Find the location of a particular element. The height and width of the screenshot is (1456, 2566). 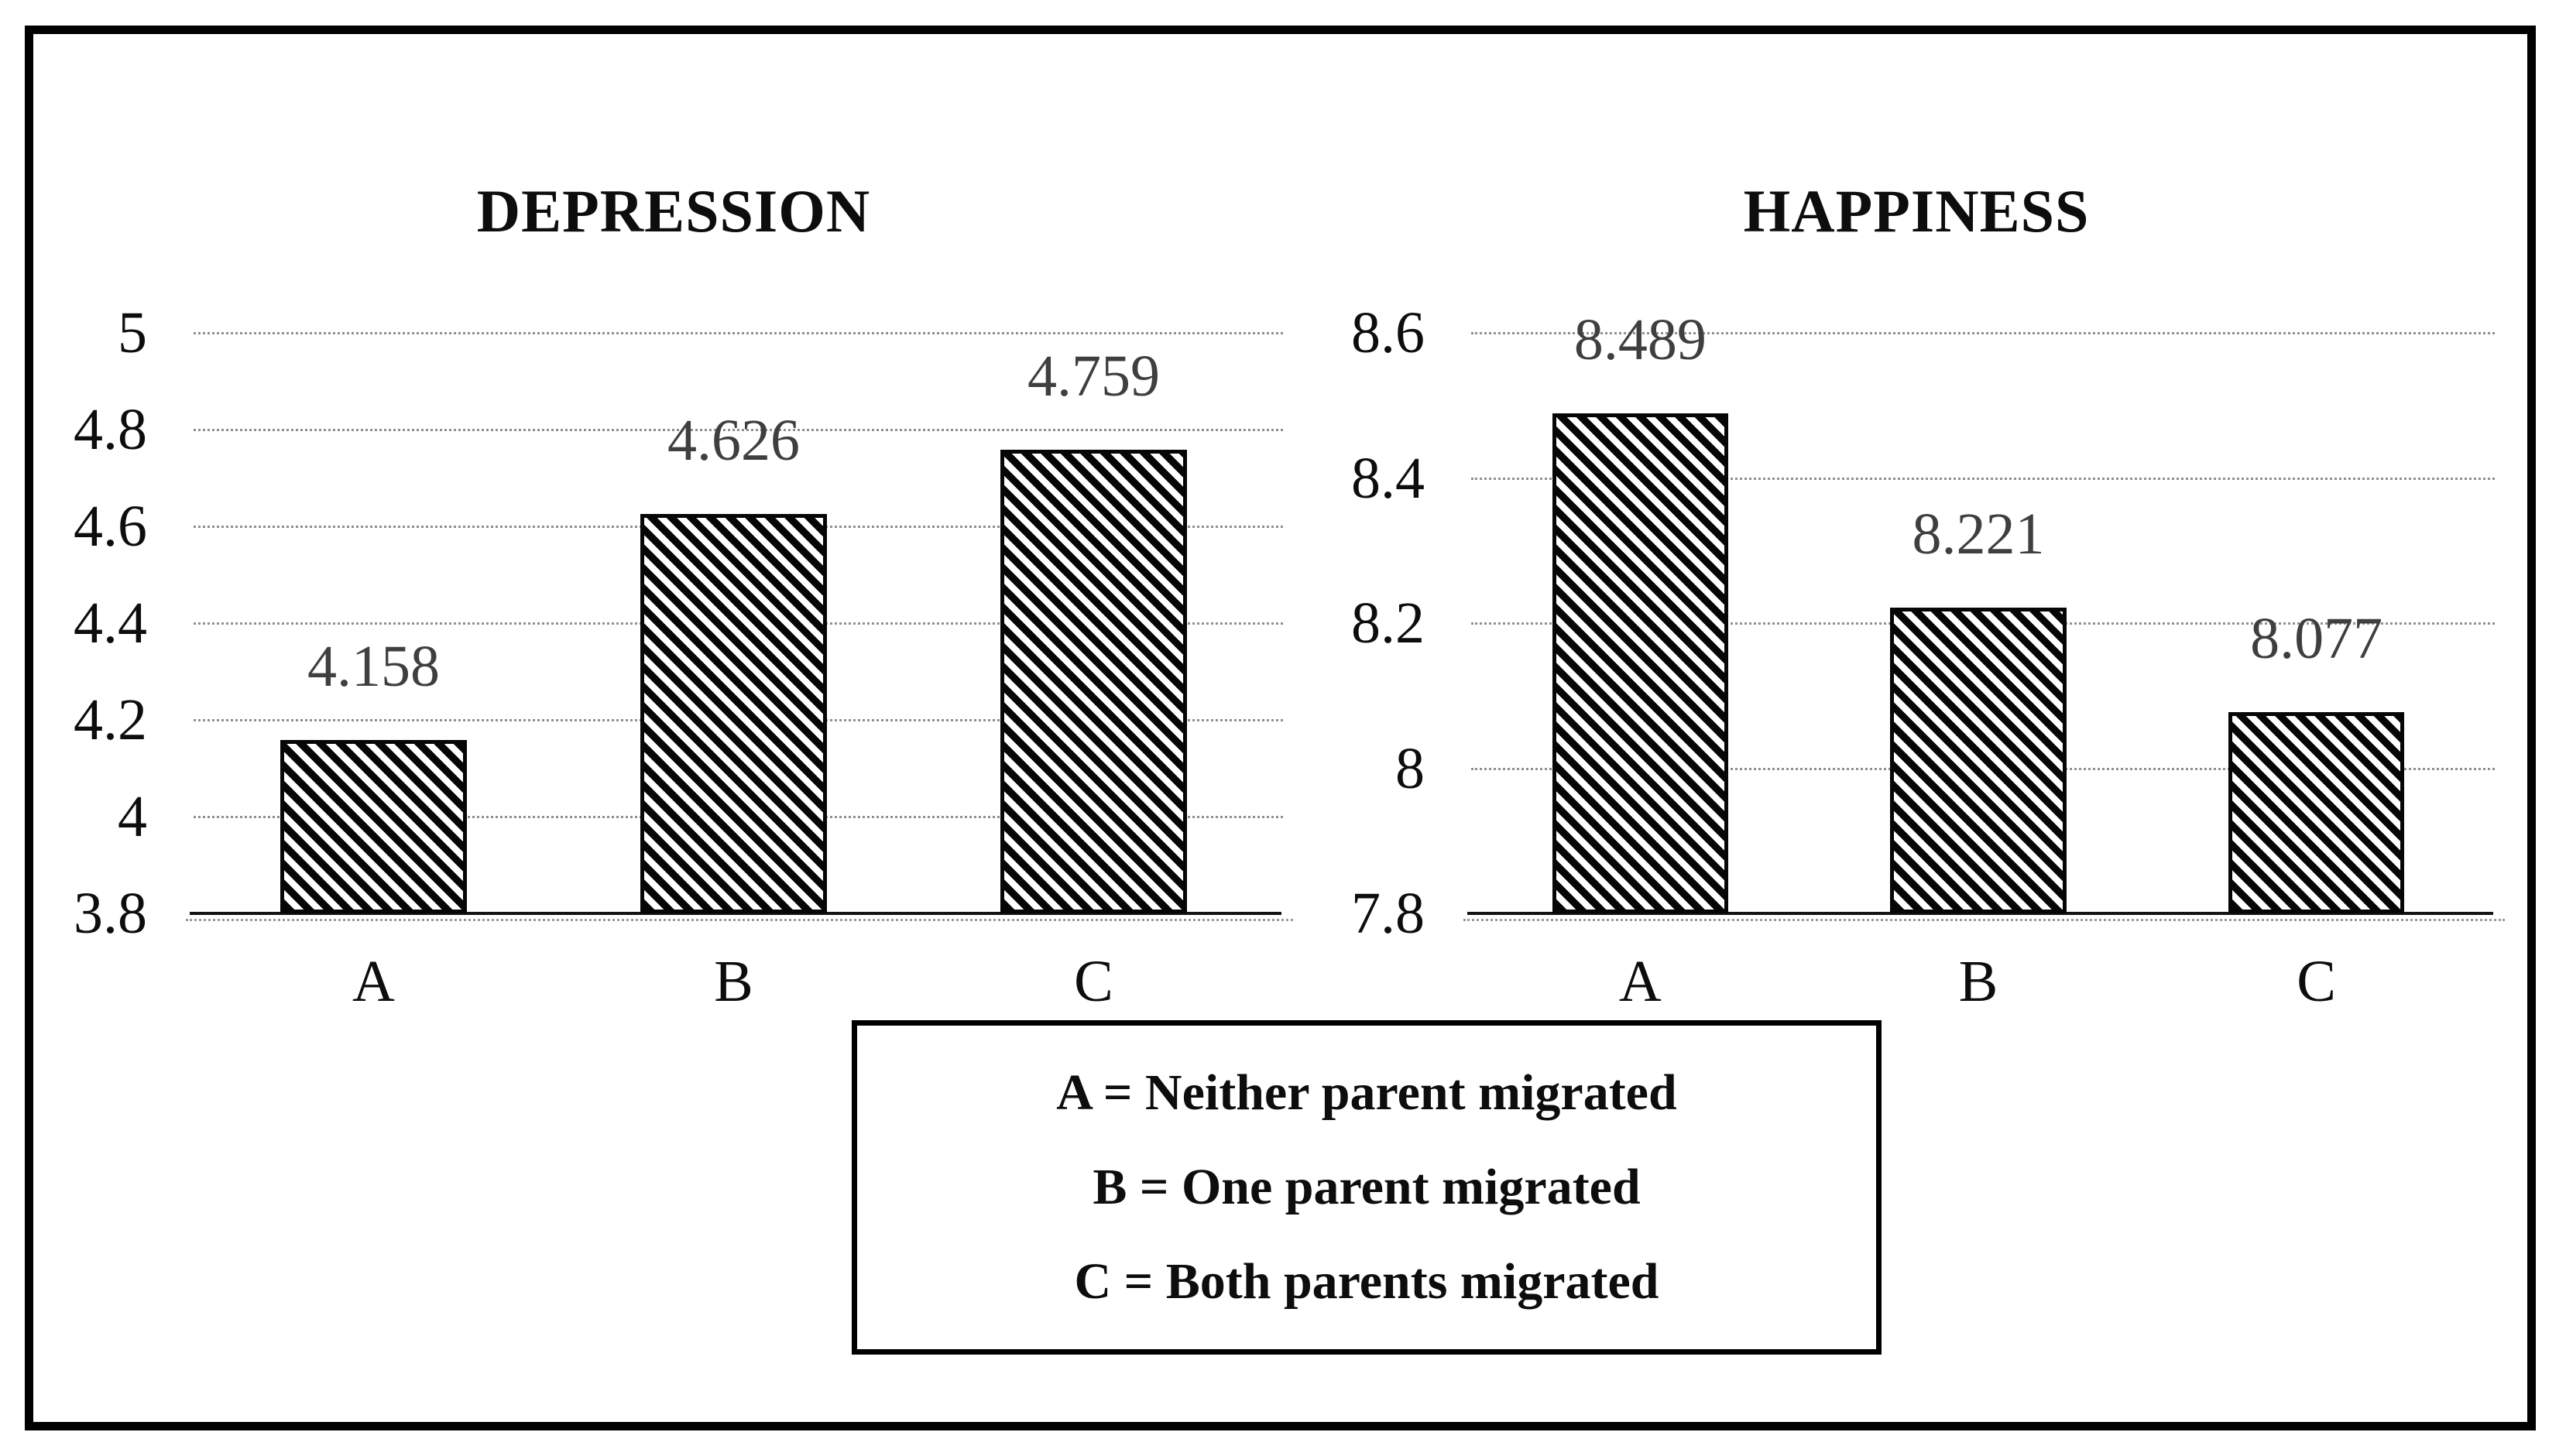

happiness-chart-title: HAPPINESS is located at coordinates (1917, 211).